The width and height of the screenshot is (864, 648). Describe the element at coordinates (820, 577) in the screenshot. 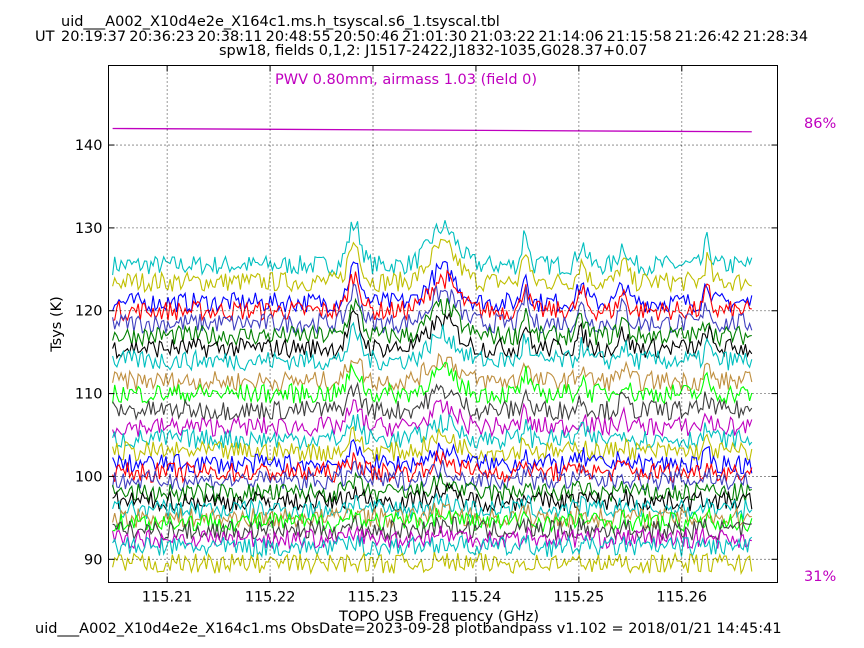

I see `atm-percent-bottom: 31%` at that location.